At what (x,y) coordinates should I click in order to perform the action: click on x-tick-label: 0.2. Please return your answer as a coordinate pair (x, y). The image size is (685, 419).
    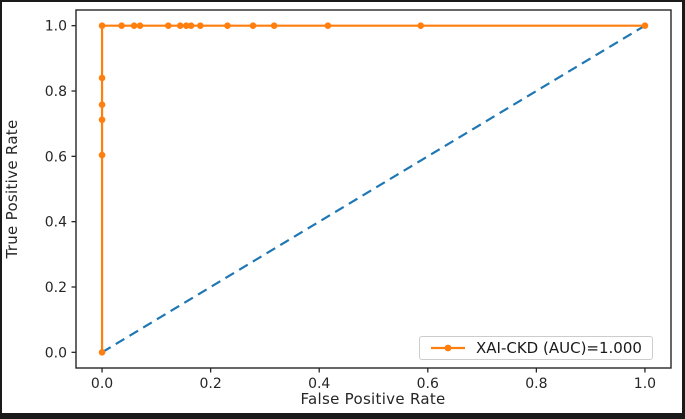
    Looking at the image, I should click on (211, 384).